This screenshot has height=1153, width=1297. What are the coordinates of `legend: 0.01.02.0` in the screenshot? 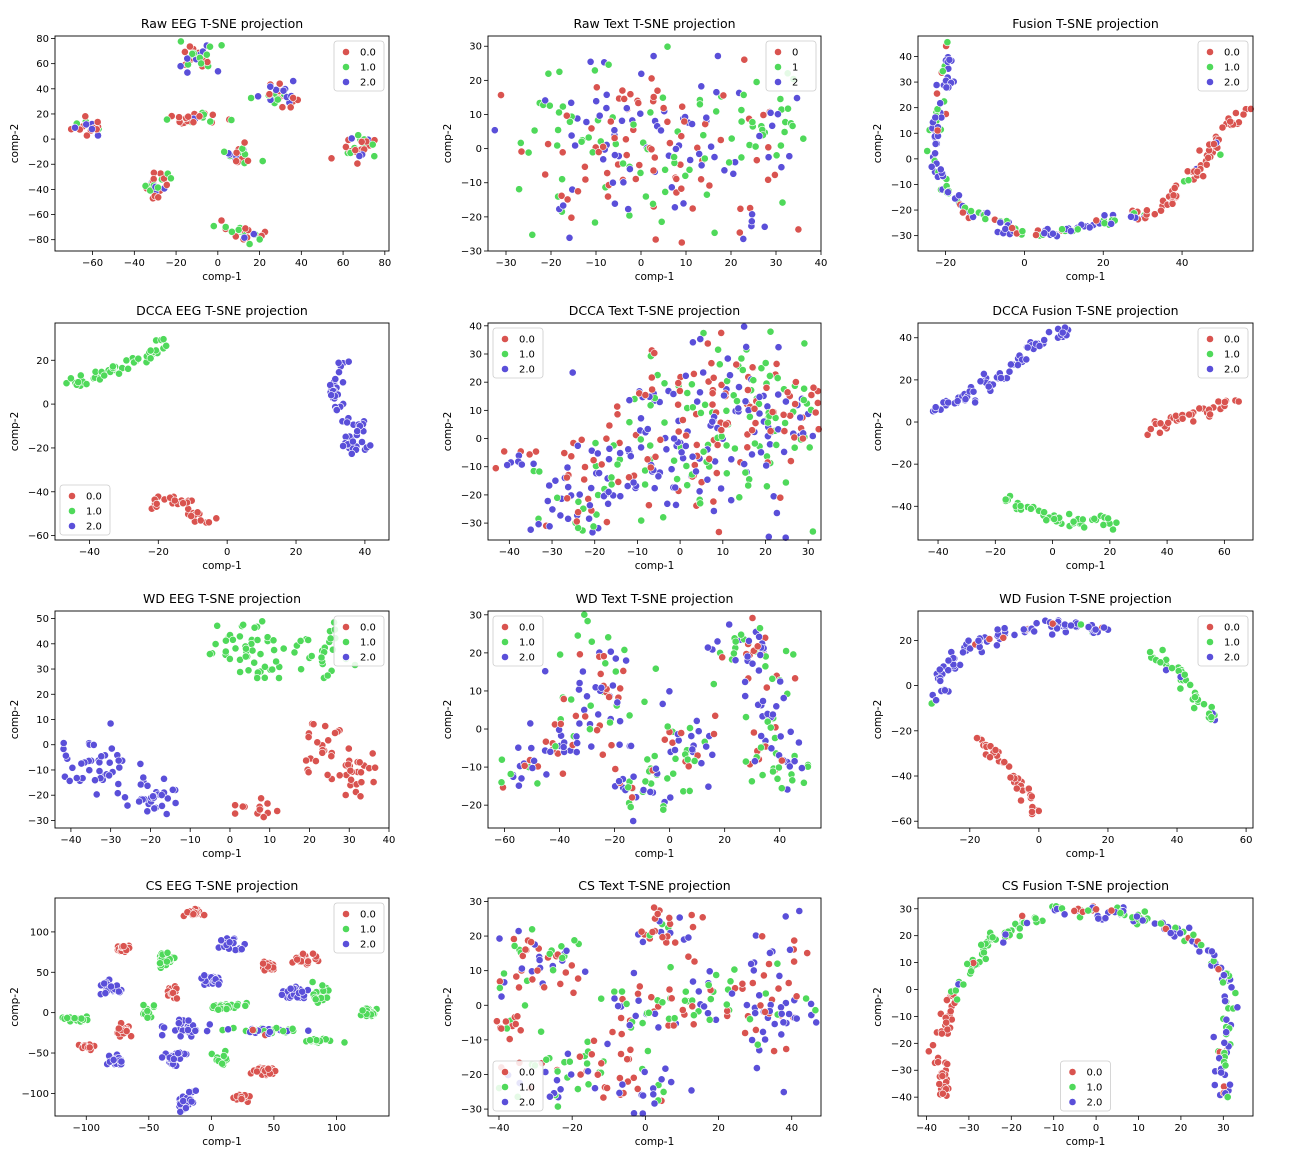 It's located at (359, 66).